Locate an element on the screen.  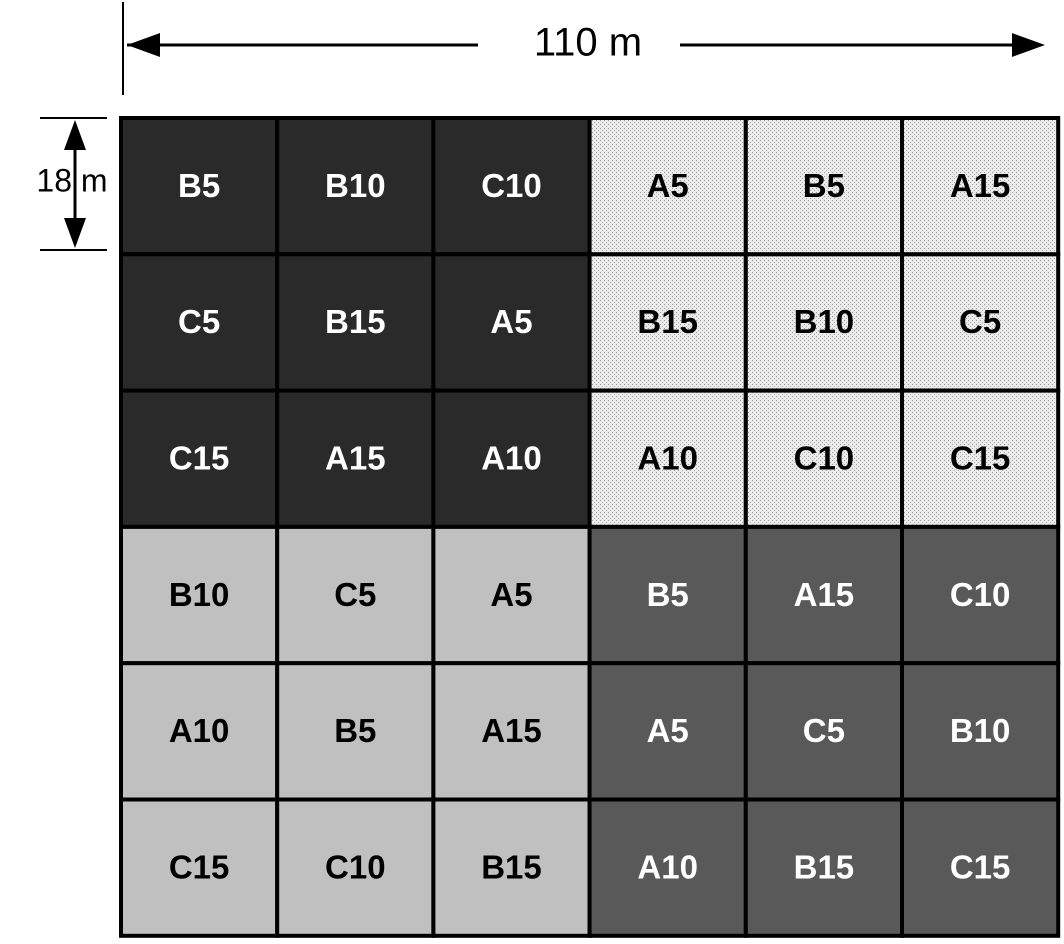
height-dimension: 18 m is located at coordinates (72, 184).